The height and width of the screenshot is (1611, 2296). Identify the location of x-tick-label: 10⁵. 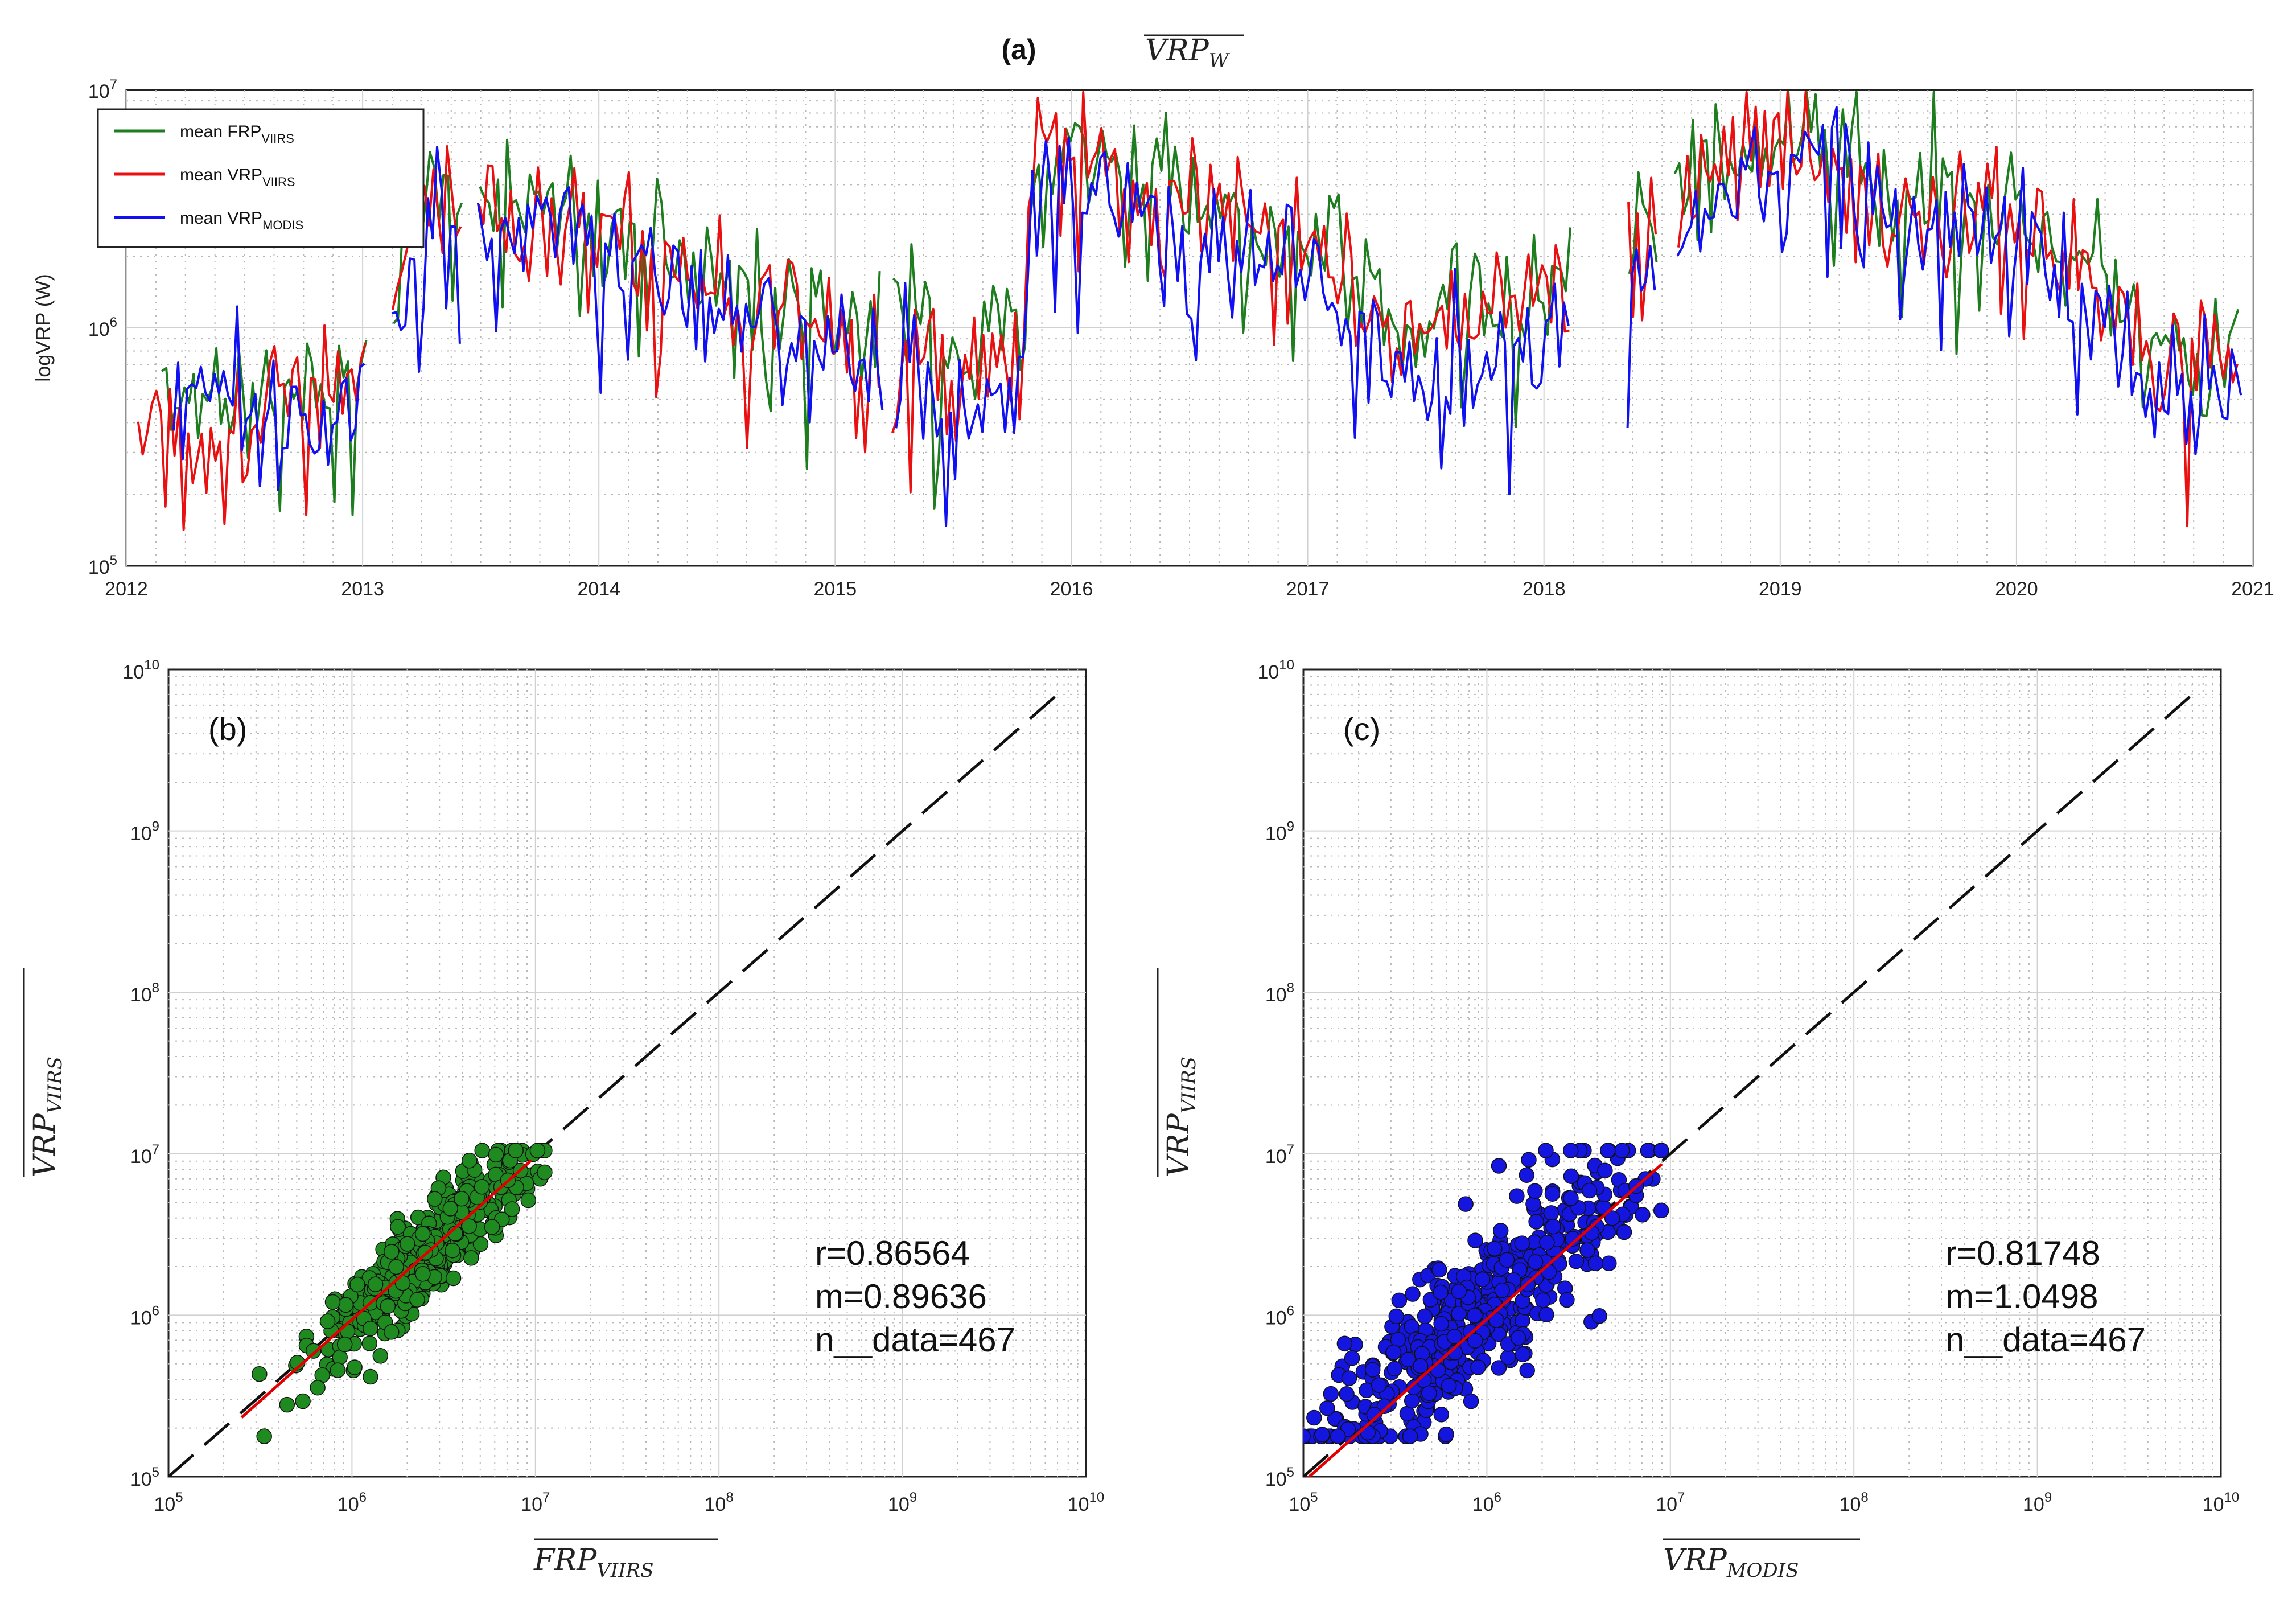
(168, 1502).